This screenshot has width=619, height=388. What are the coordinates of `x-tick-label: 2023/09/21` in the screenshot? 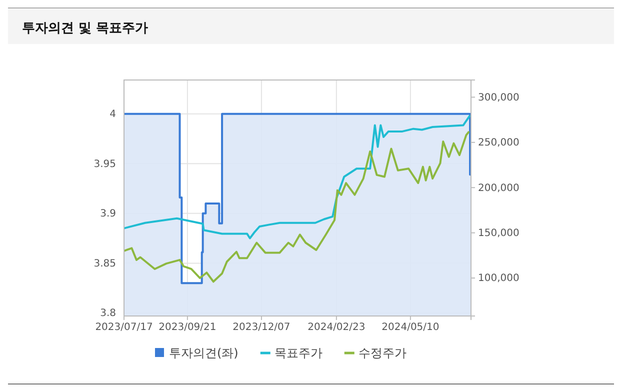 It's located at (187, 328).